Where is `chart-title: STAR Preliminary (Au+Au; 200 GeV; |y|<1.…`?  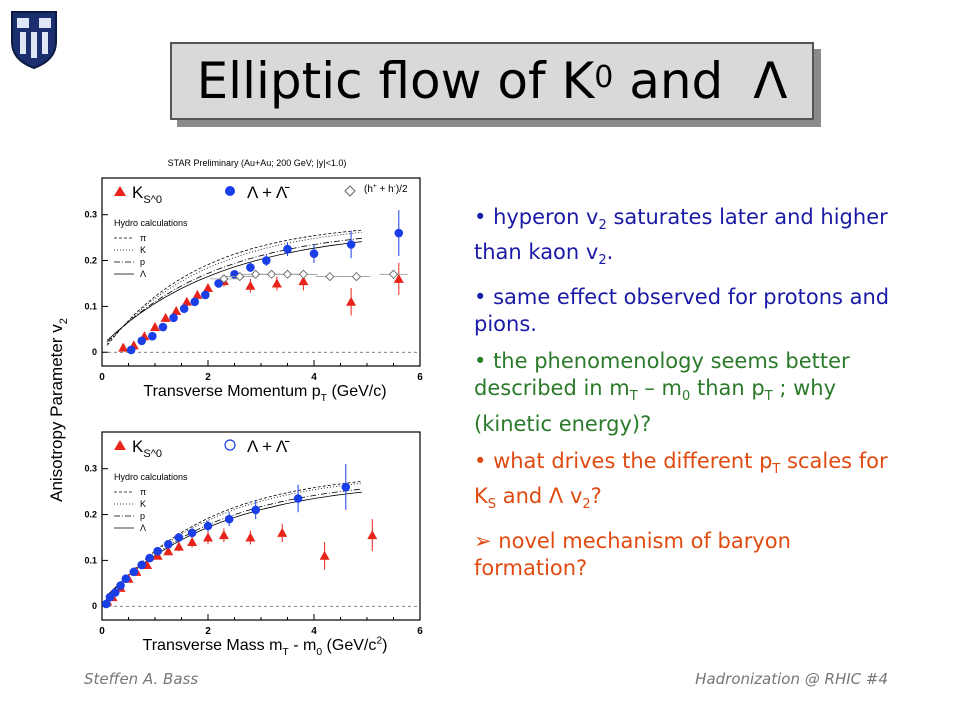 chart-title: STAR Preliminary (Au+Au; 200 GeV; |y|<1.… is located at coordinates (257, 163).